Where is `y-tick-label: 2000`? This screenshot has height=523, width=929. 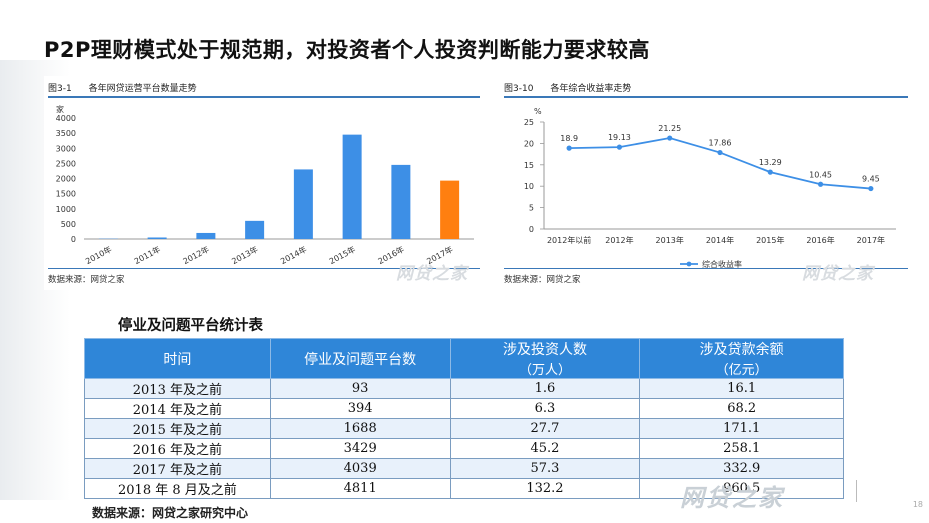 y-tick-label: 2000 is located at coordinates (66, 179).